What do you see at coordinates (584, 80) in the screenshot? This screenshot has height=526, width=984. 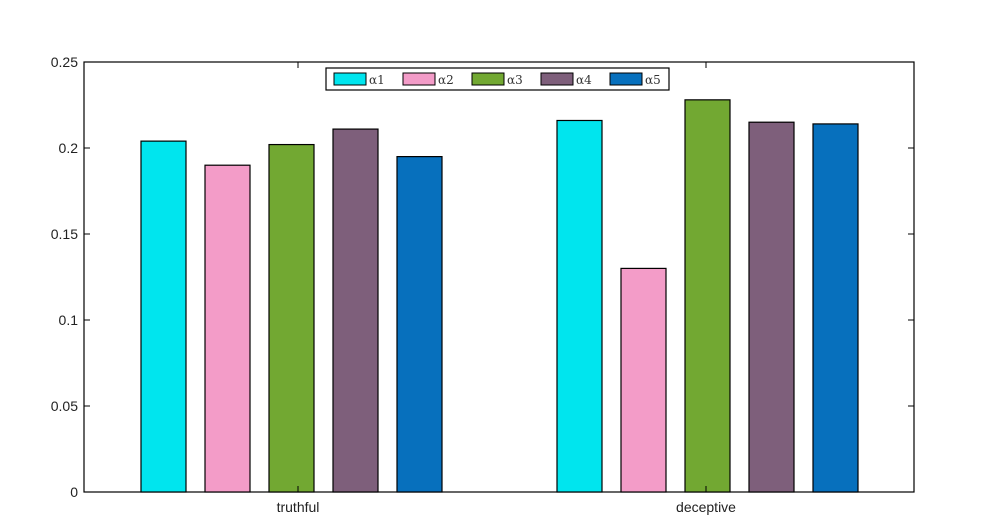 I see `legend-label: α4` at bounding box center [584, 80].